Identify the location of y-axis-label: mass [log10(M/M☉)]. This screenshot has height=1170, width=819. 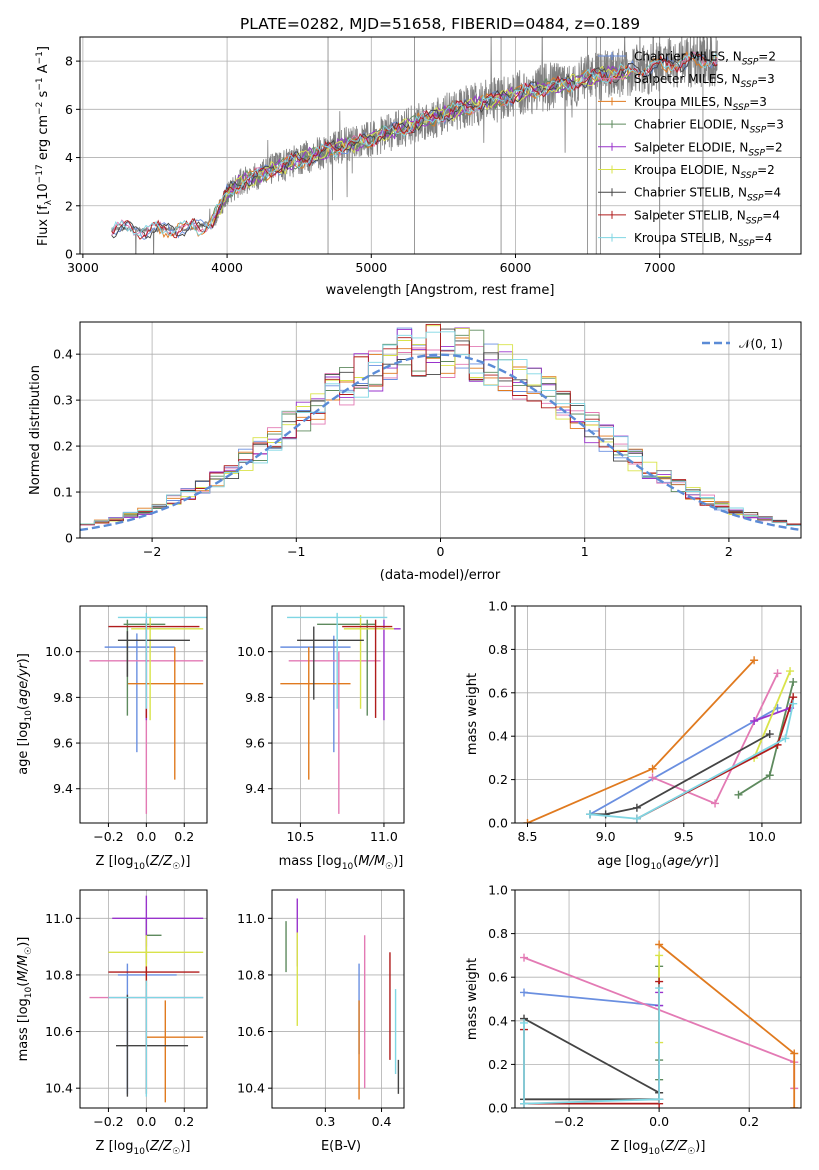
(25, 999).